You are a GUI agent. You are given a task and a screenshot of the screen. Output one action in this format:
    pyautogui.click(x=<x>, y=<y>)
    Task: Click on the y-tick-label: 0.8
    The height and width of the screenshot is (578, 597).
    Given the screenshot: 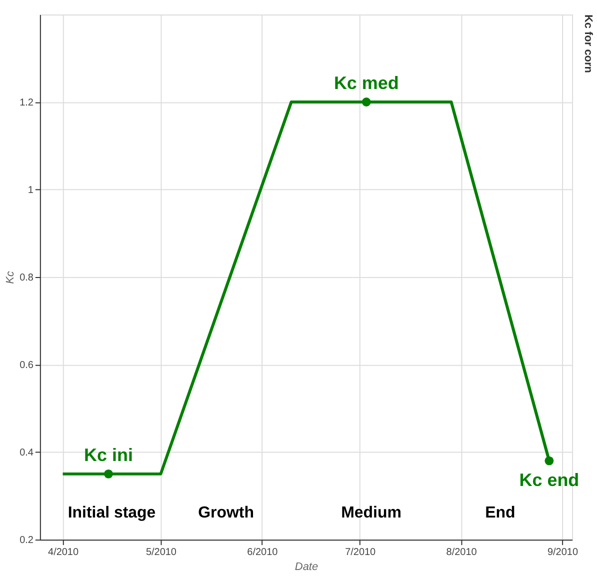 What is the action you would take?
    pyautogui.click(x=27, y=278)
    